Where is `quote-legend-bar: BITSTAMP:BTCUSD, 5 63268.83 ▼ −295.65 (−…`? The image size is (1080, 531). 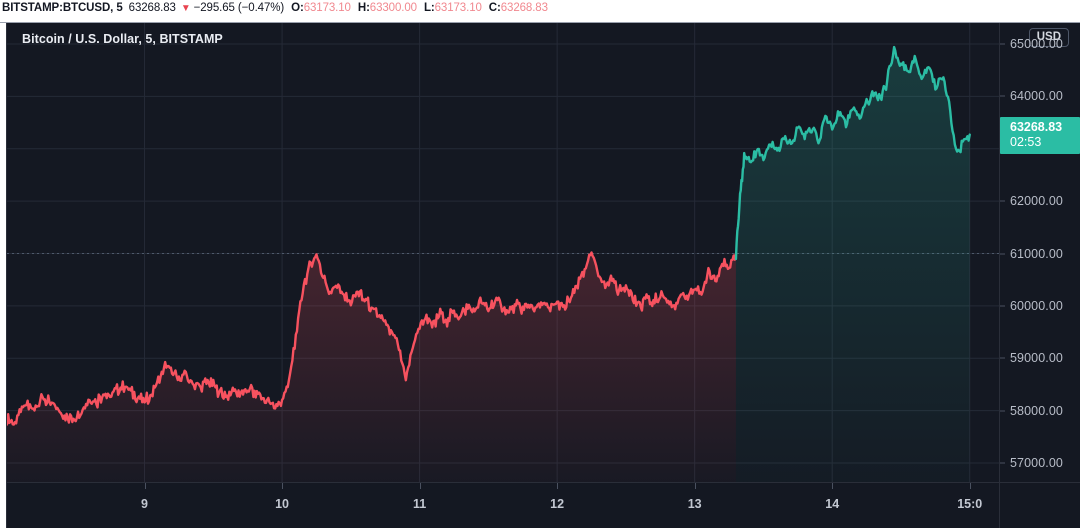 quote-legend-bar: BITSTAMP:BTCUSD, 5 63268.83 ▼ −295.65 (−… is located at coordinates (540, 8).